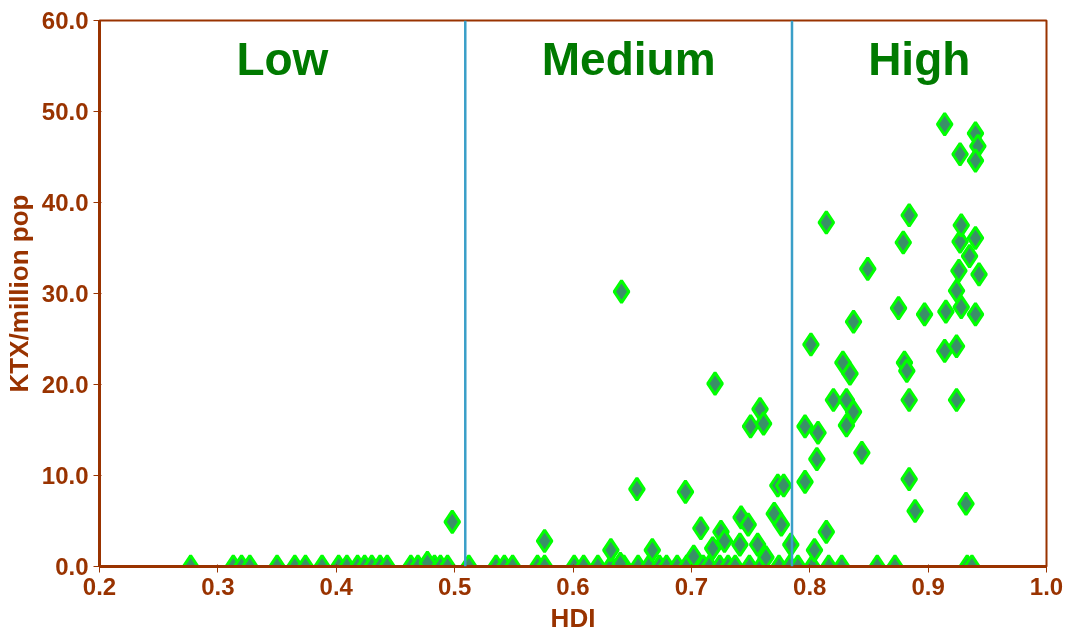 This screenshot has height=635, width=1071. Describe the element at coordinates (65, 475) in the screenshot. I see `y-tick-label: 10.0` at that location.